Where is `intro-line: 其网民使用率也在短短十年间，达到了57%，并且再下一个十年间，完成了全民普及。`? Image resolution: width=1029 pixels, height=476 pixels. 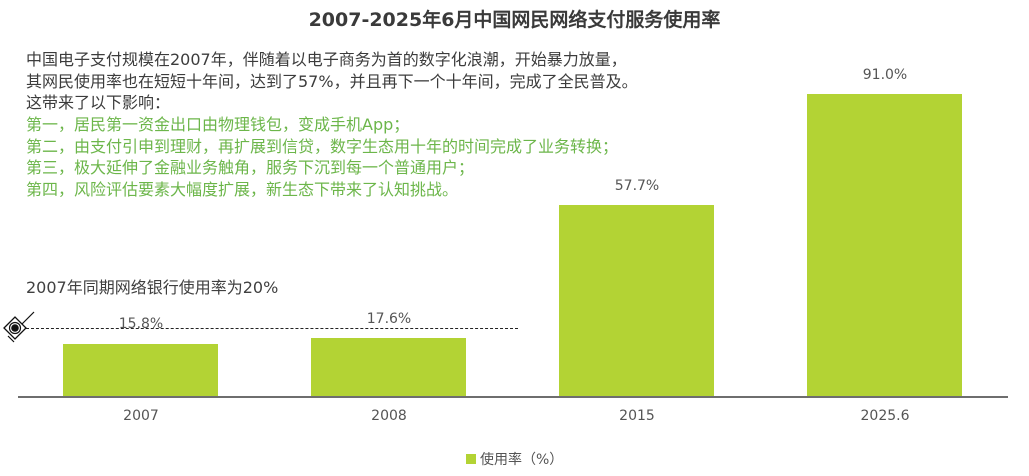 intro-line: 其网民使用率也在短短十年间，达到了57%，并且再下一个十年间，完成了全民普及。 is located at coordinates (332, 81).